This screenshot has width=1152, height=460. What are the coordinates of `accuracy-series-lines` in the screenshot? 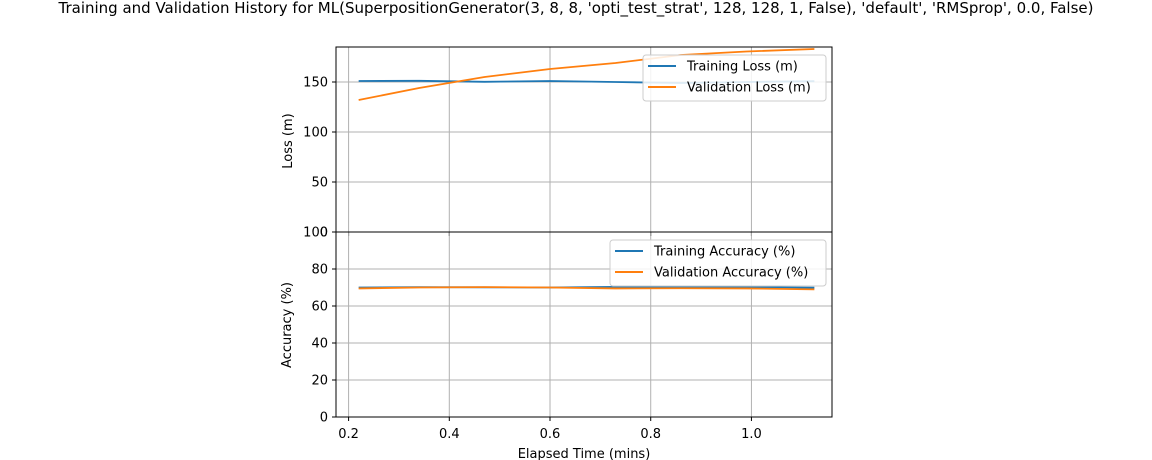 It's located at (586, 288).